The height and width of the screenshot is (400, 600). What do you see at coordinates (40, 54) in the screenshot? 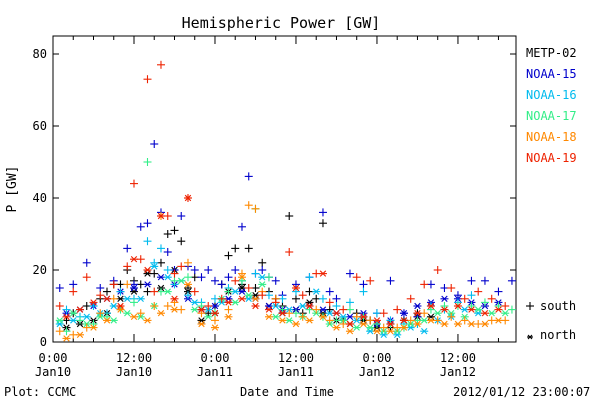
I see `y-tick-label: 80` at bounding box center [40, 54].